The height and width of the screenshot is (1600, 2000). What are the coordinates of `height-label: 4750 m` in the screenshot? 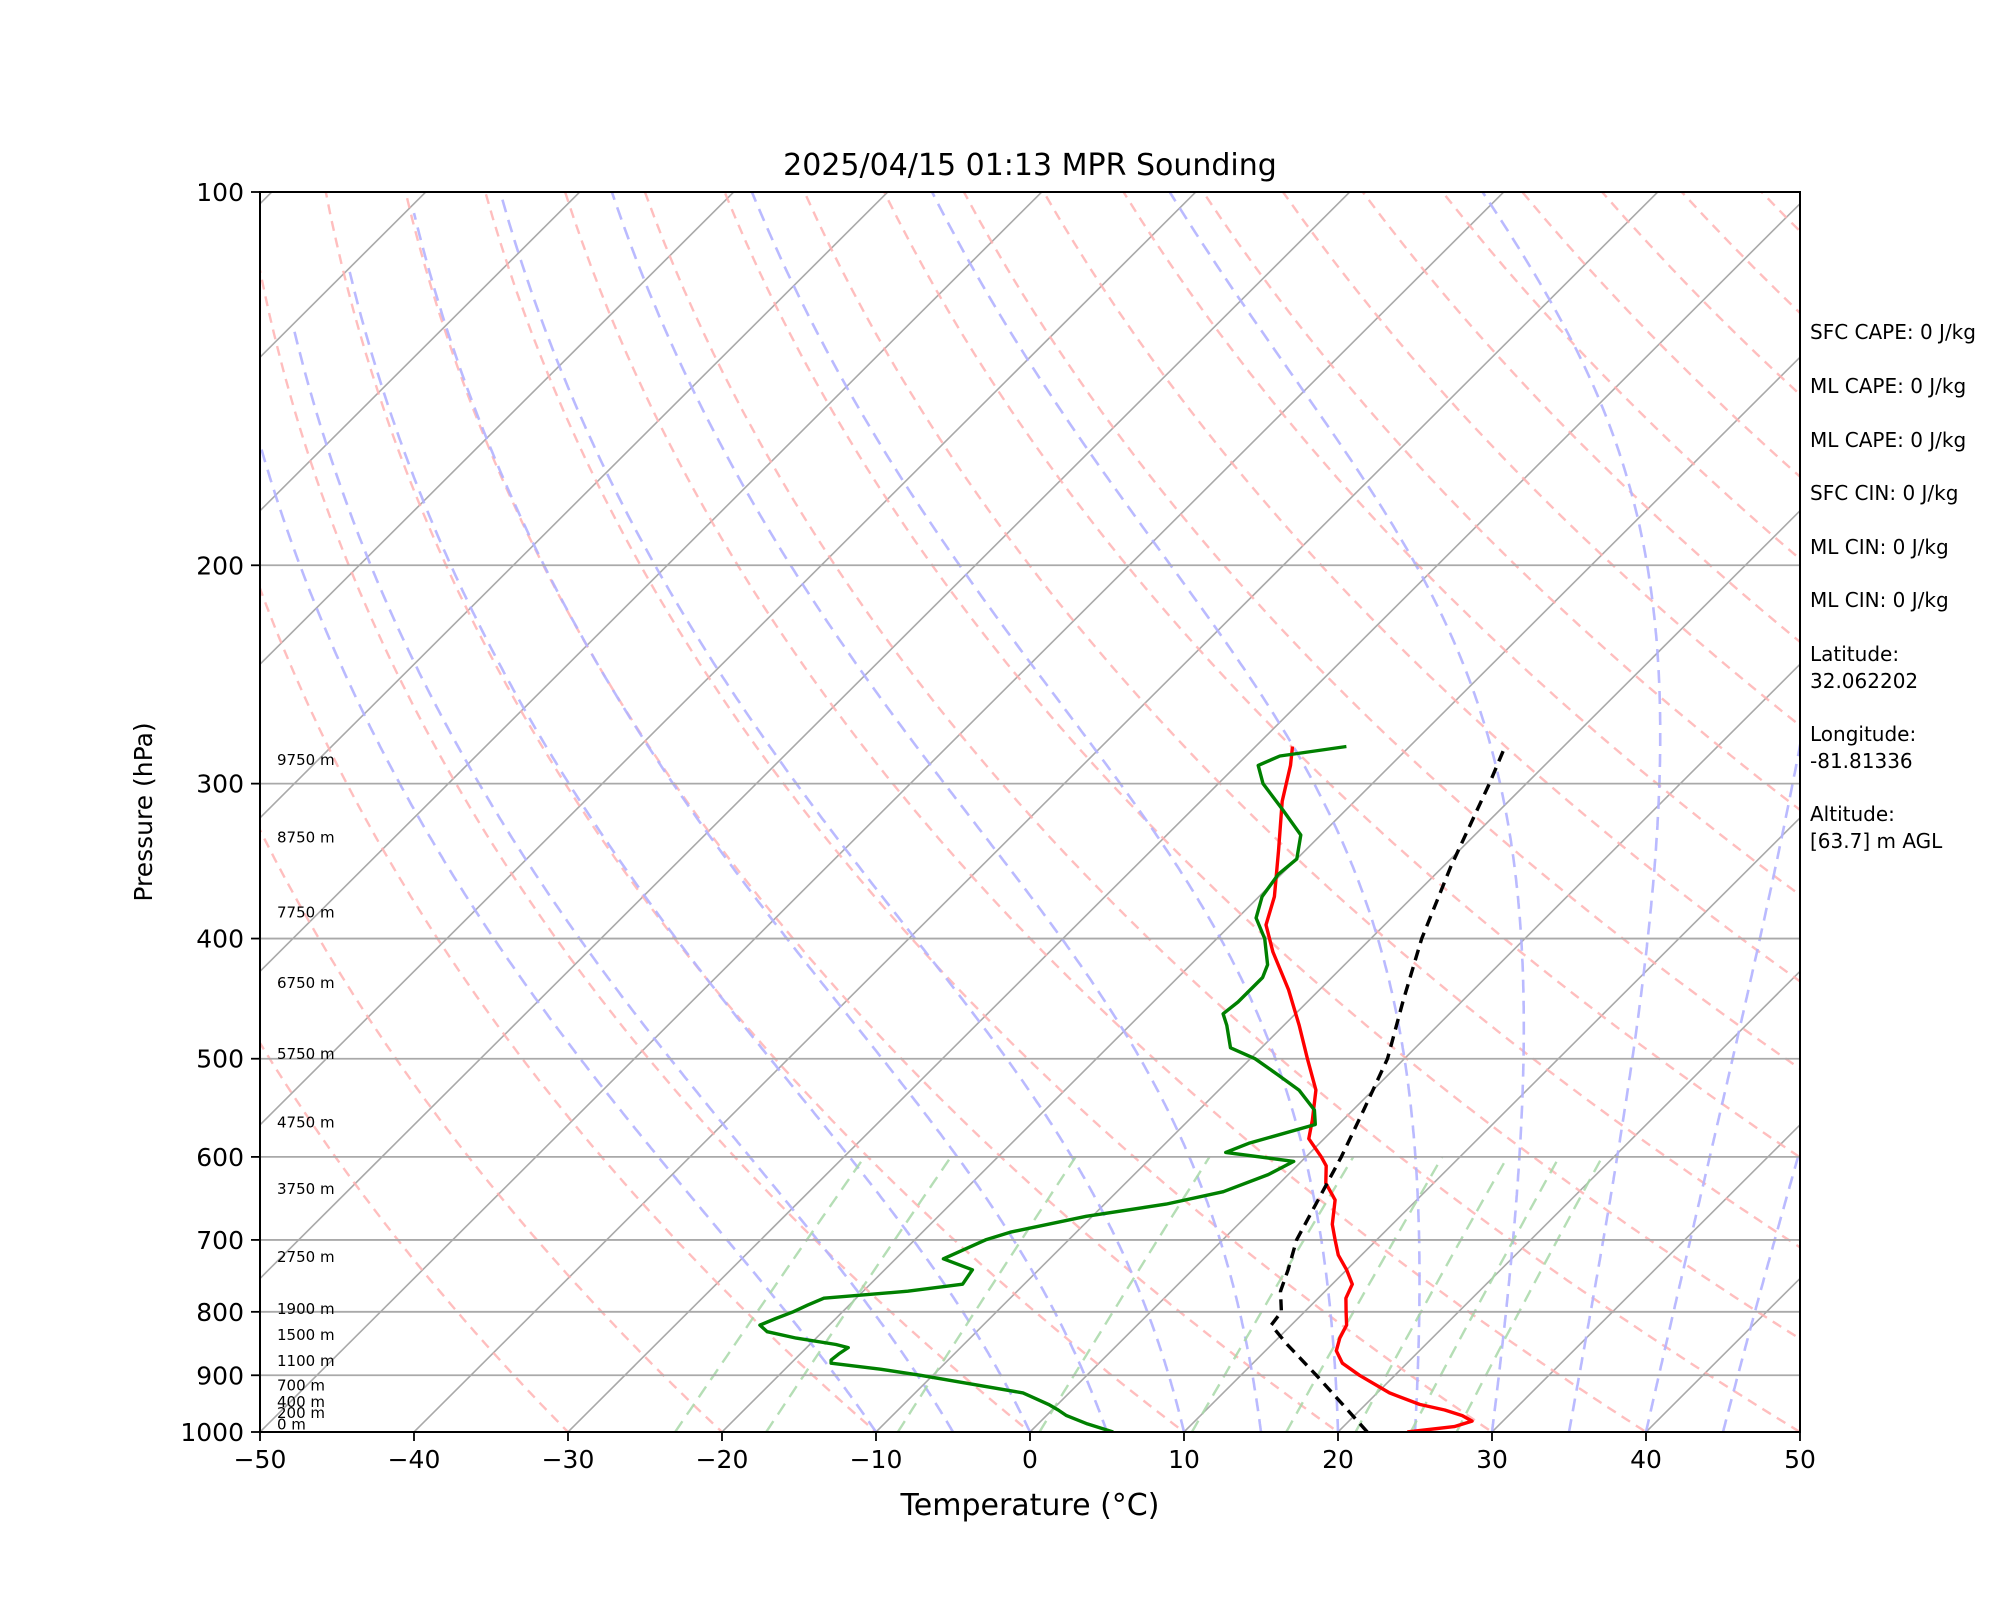 It's located at (306, 1122).